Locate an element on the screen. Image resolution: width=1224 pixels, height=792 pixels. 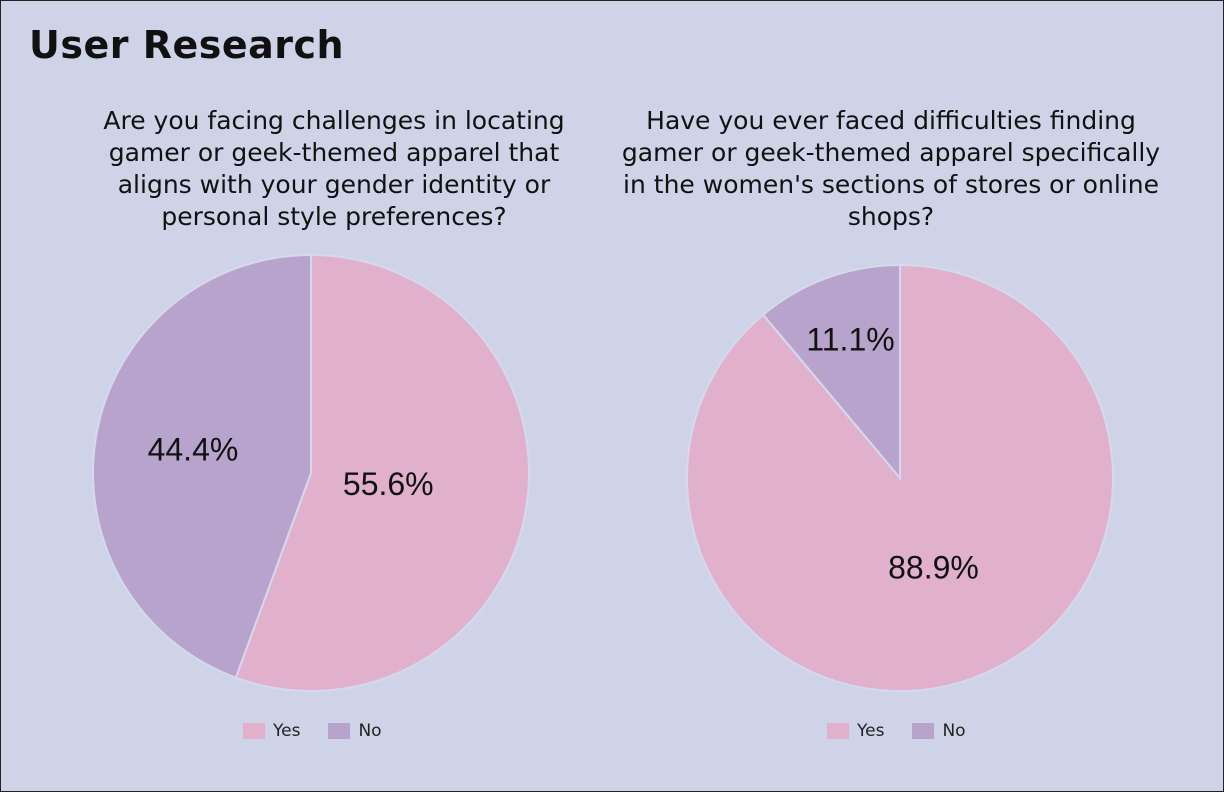
slice-label-yes: 88.9% is located at coordinates (933, 568).